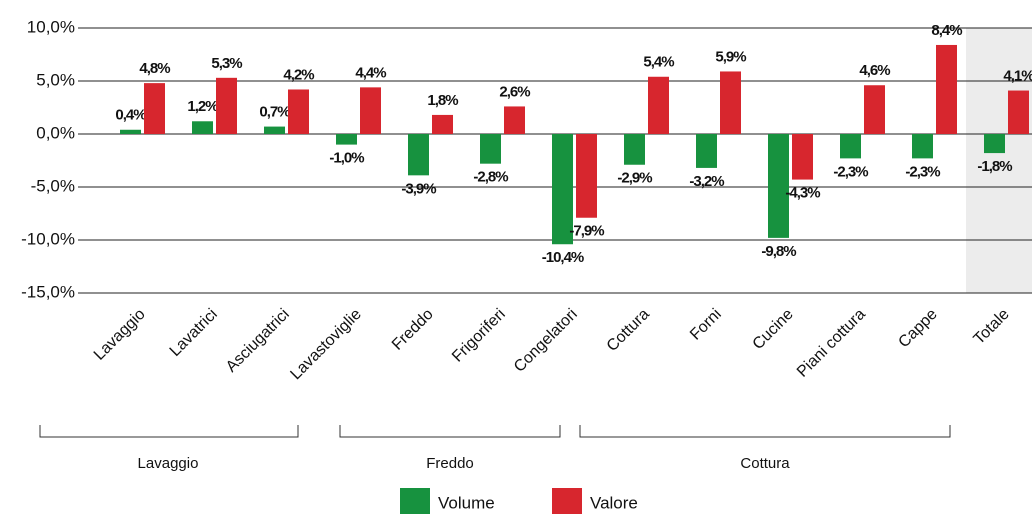 The width and height of the screenshot is (1032, 514). I want to click on x-tick-label: Lavastoviglie, so click(326, 345).